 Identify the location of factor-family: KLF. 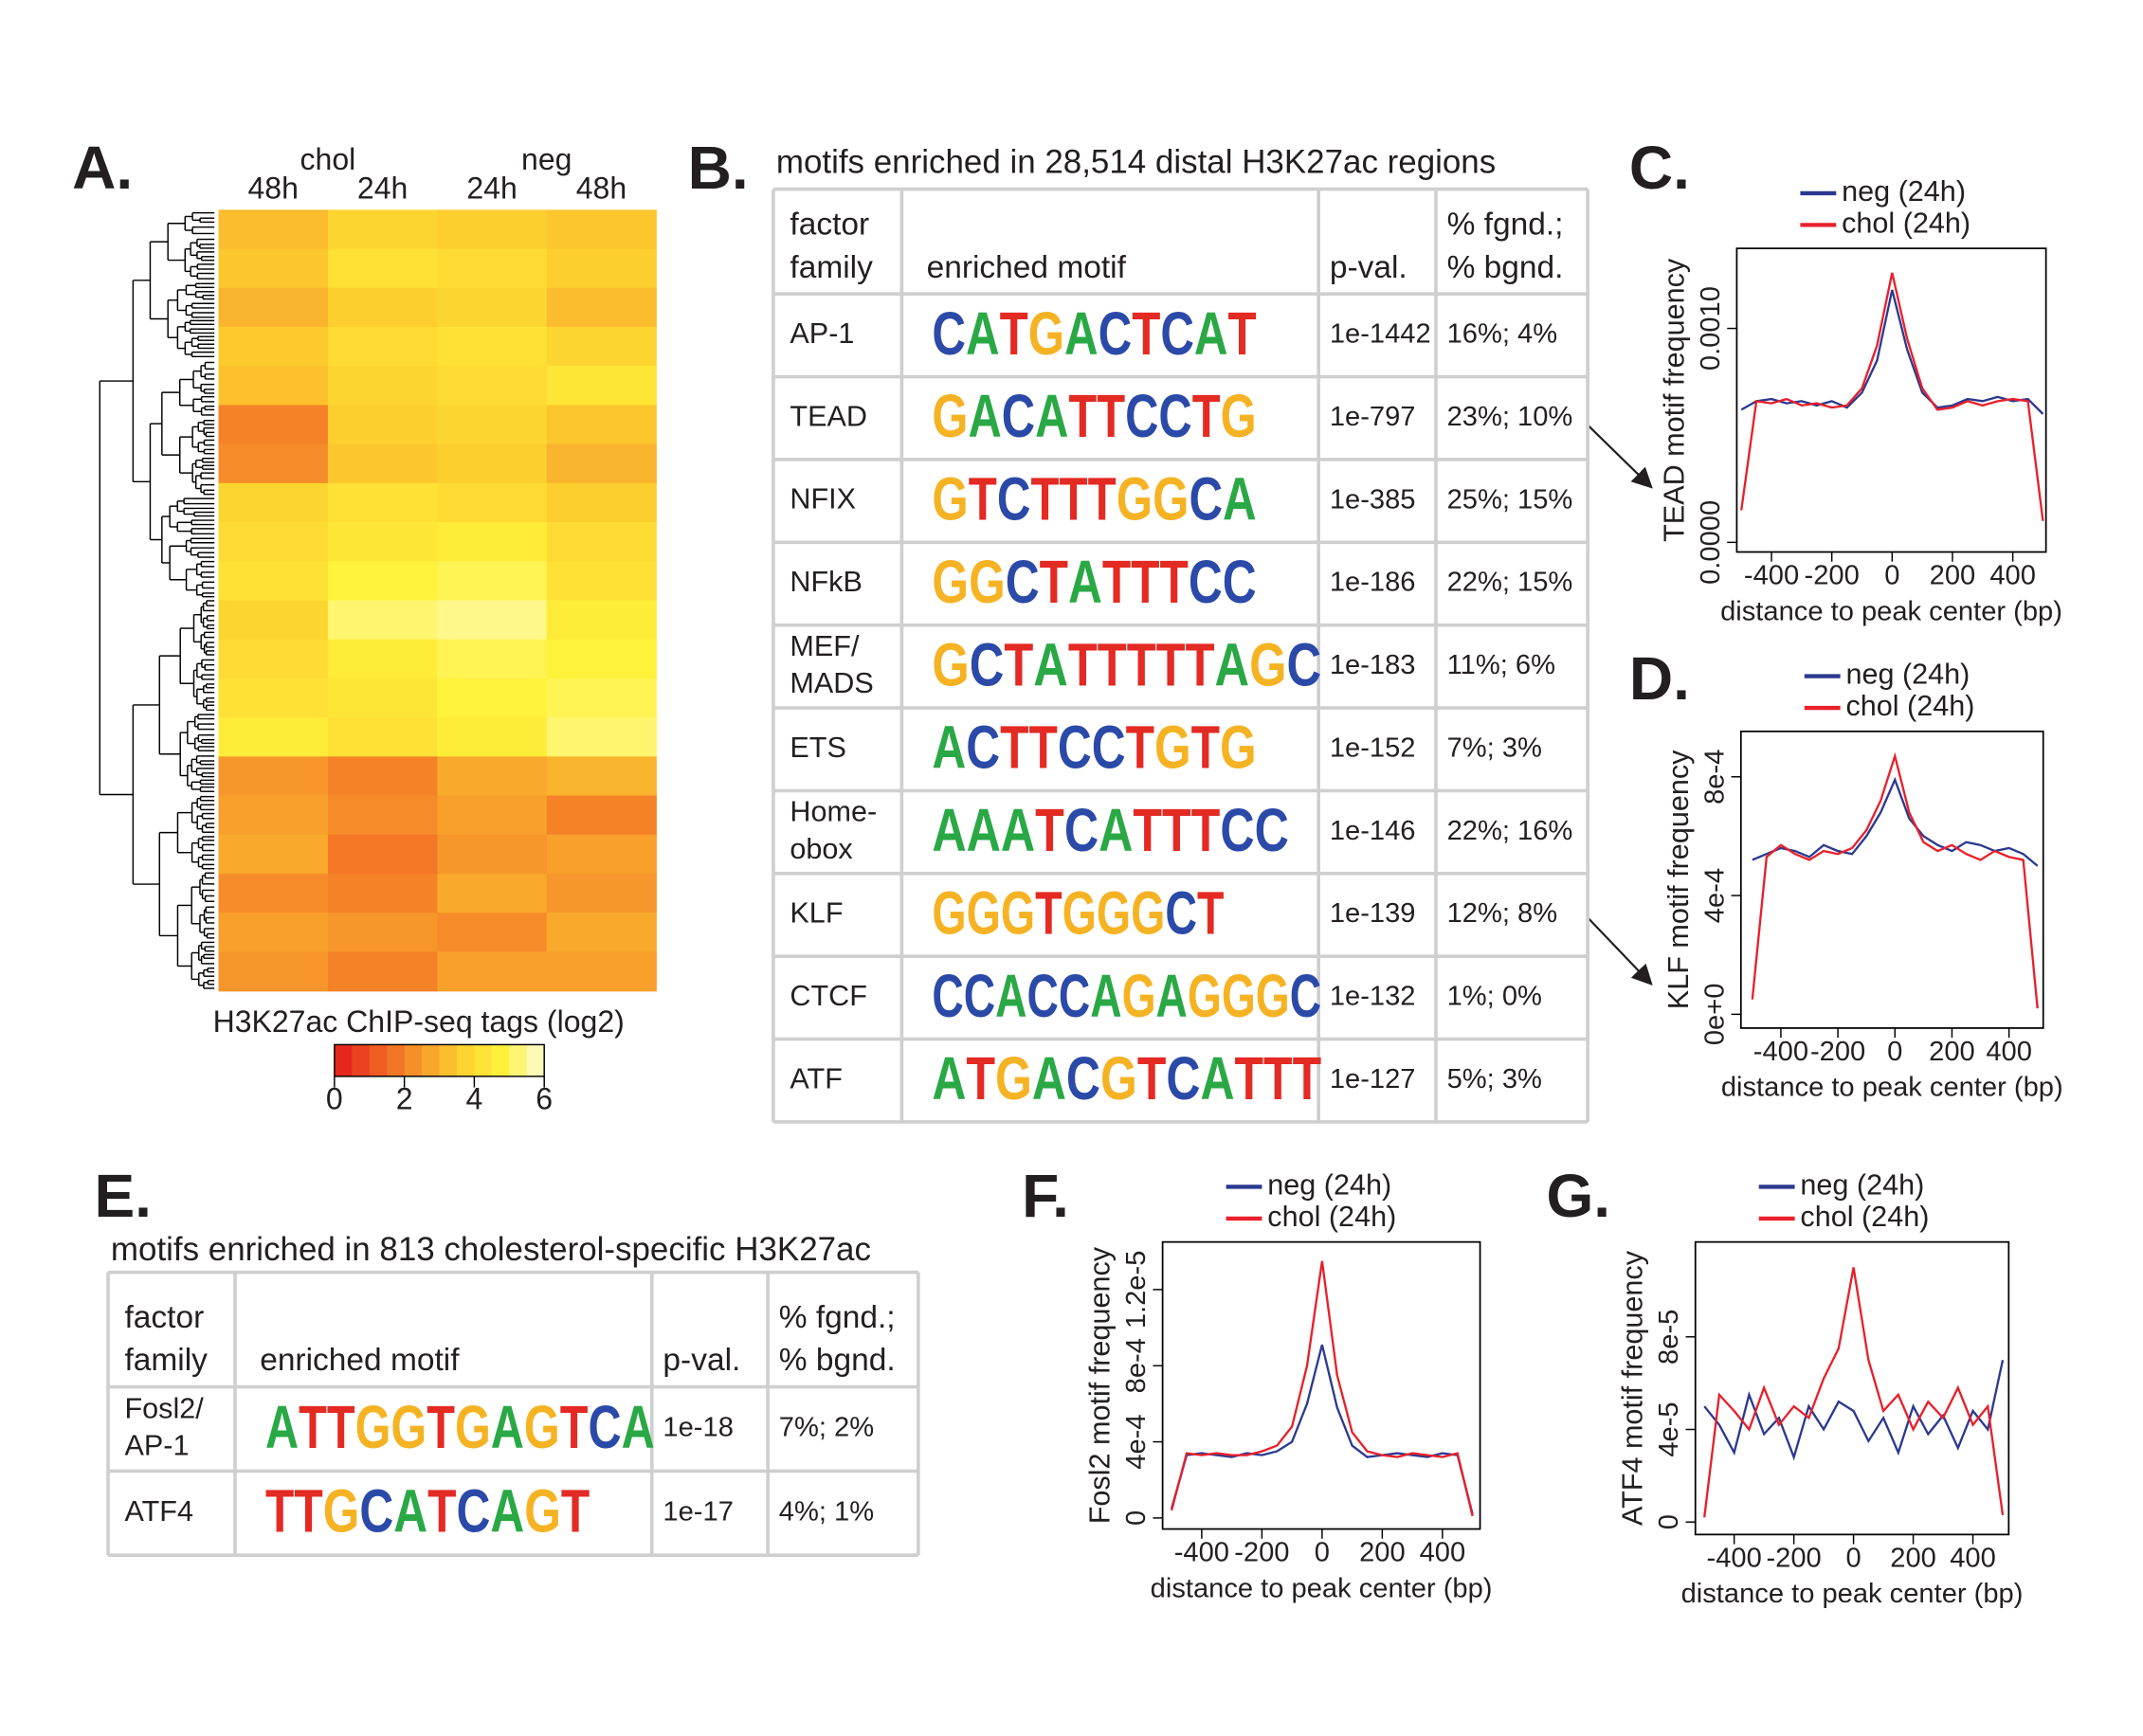
(816, 913).